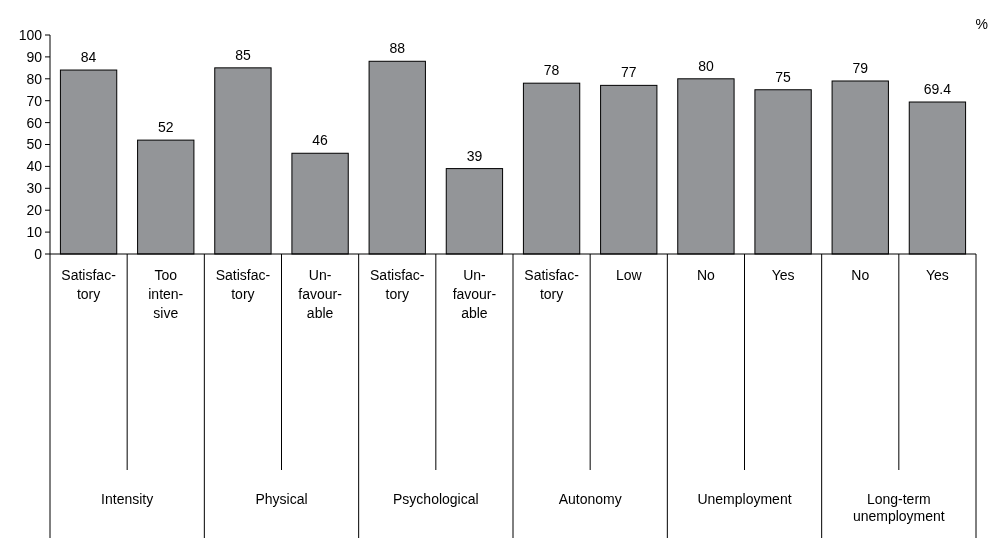 This screenshot has height=546, width=1005. Describe the element at coordinates (38, 253) in the screenshot. I see `y-tick-label: 0` at that location.